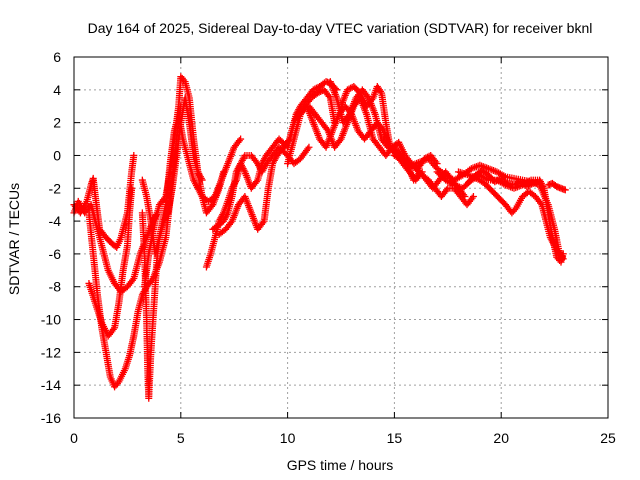 The width and height of the screenshot is (640, 480). What do you see at coordinates (395, 438) in the screenshot?
I see `x-tick-label: 15` at bounding box center [395, 438].